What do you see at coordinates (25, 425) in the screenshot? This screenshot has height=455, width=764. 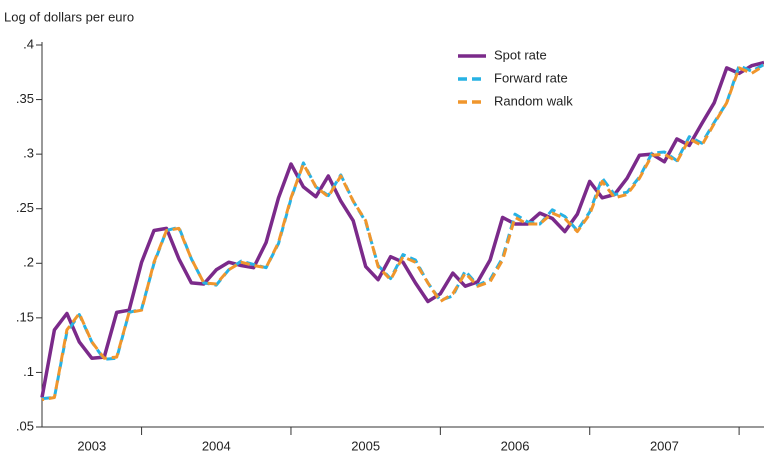 I see `y-tick-label: .05` at bounding box center [25, 425].